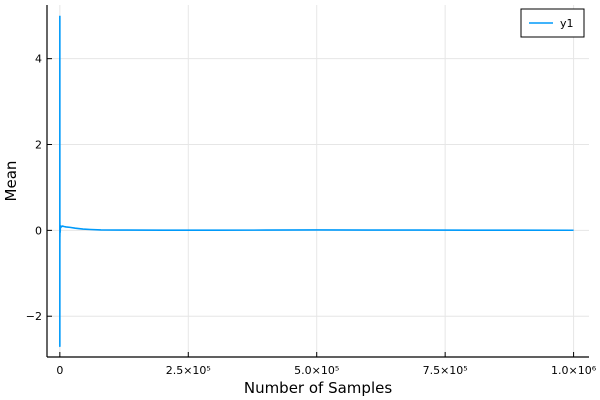 The width and height of the screenshot is (600, 400). What do you see at coordinates (39, 188) in the screenshot?
I see `y-ticks: −2 0 2 4` at bounding box center [39, 188].